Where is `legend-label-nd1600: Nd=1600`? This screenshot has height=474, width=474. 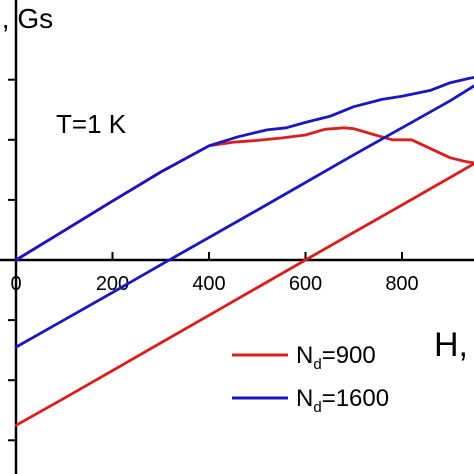
legend-label-nd1600: Nd=1600 is located at coordinates (342, 400).